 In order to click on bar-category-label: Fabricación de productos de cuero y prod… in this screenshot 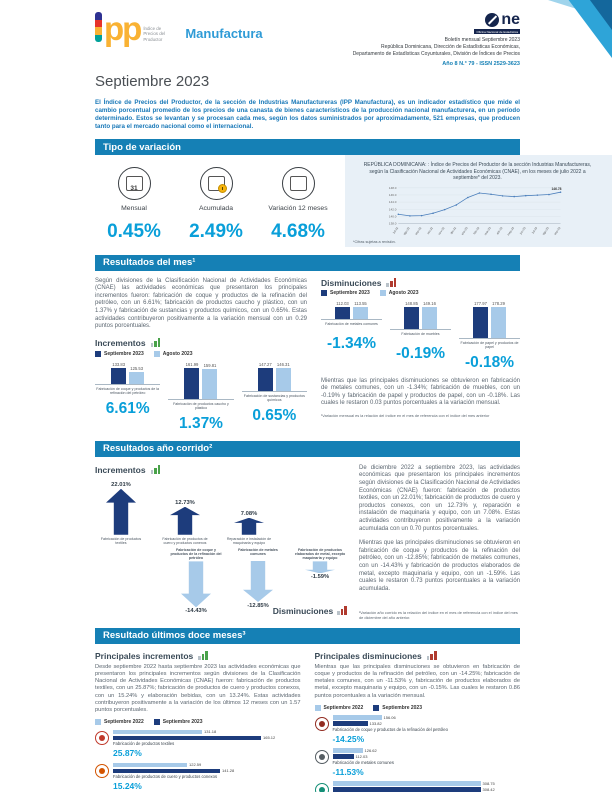, I will do `click(165, 777)`.